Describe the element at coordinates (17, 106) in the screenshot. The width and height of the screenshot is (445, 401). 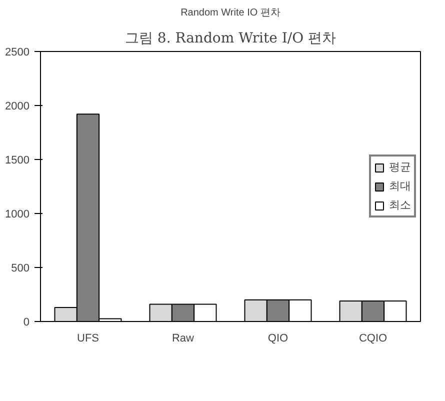
I see `y-tick-label: 2000` at that location.